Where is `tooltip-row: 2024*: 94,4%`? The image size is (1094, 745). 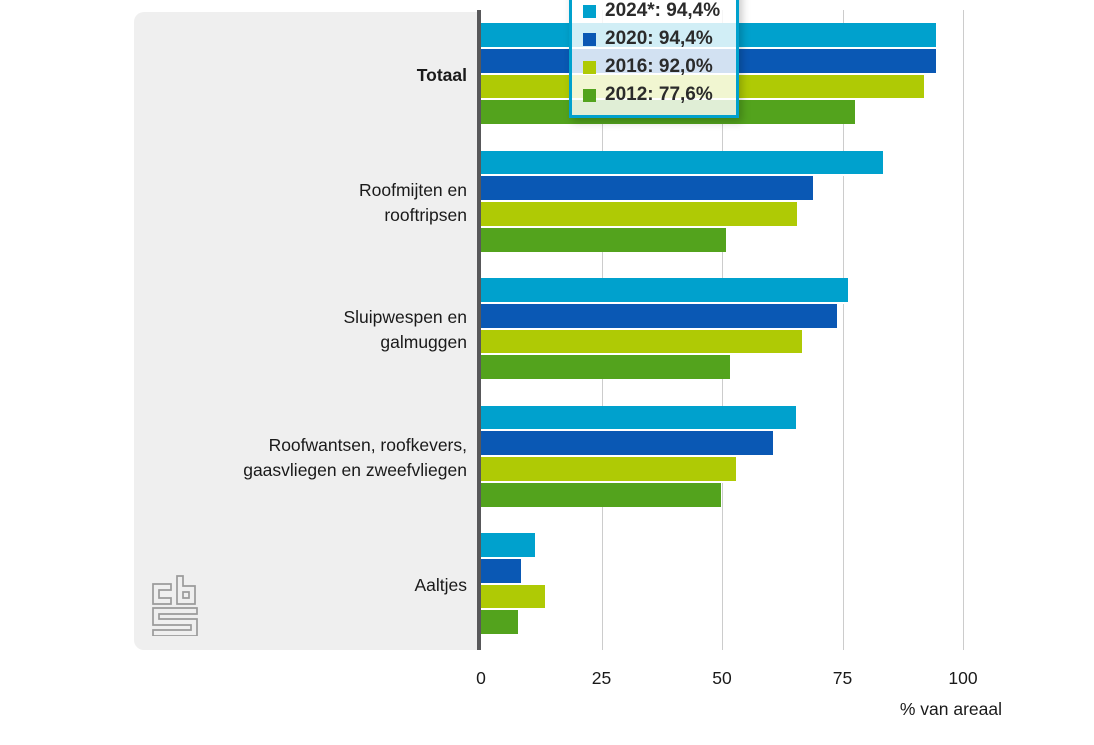
tooltip-row: 2024*: 94,4% is located at coordinates (651, 12).